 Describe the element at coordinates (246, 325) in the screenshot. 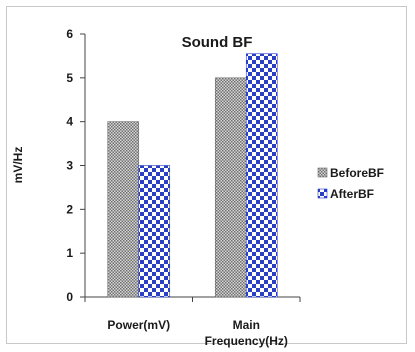

I see `x-tick-label: Main` at that location.